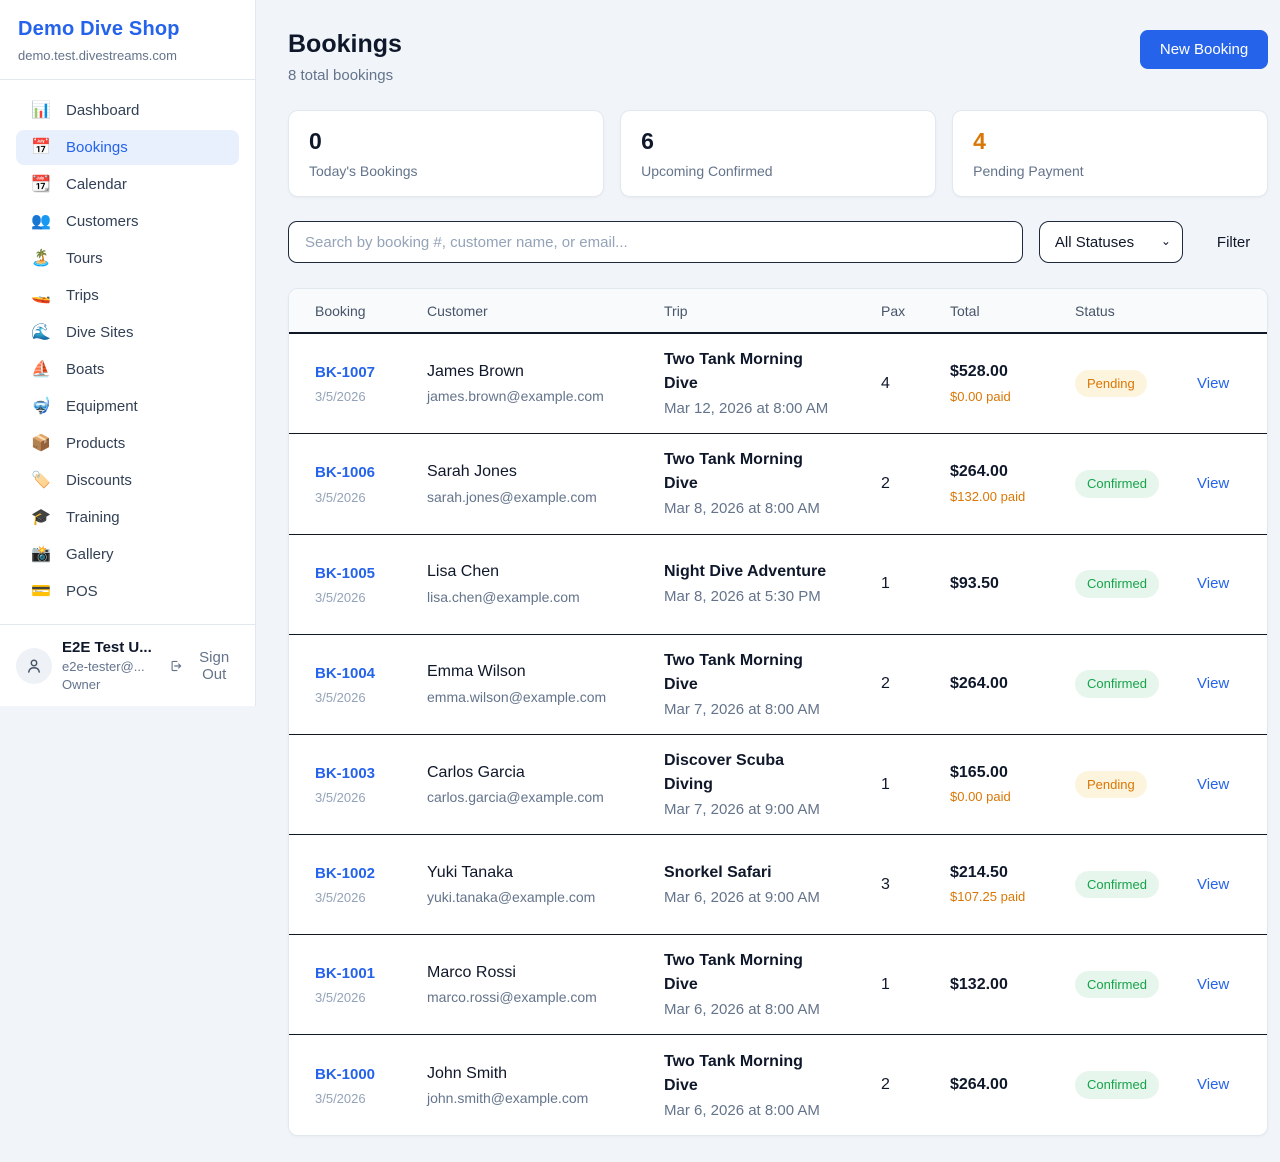 The height and width of the screenshot is (1162, 1280). Describe the element at coordinates (345, 573) in the screenshot. I see `booking-id-link: BK-1005` at that location.